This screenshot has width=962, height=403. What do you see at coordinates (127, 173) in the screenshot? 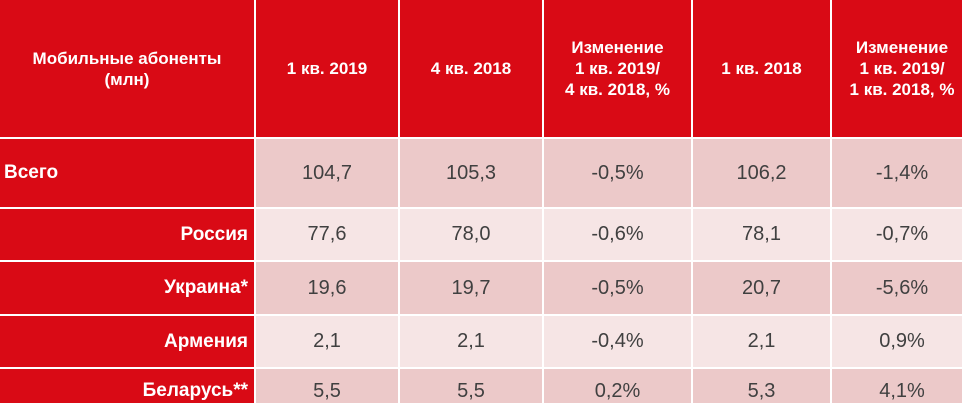
I see `row-label-total: Всего` at bounding box center [127, 173].